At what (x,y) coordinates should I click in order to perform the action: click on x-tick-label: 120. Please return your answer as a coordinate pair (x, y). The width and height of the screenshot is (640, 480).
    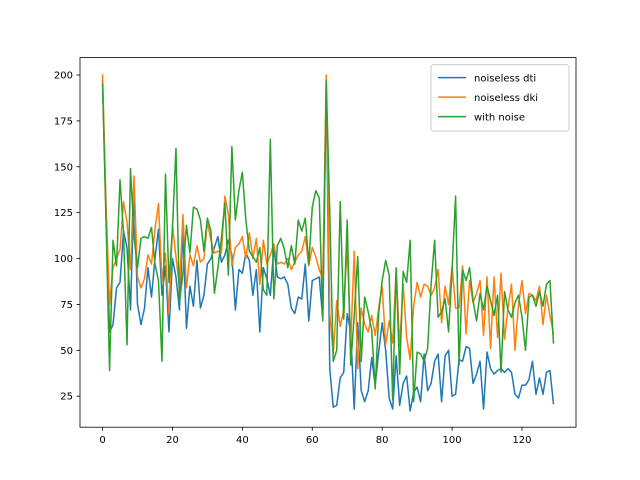
    Looking at the image, I should click on (521, 440).